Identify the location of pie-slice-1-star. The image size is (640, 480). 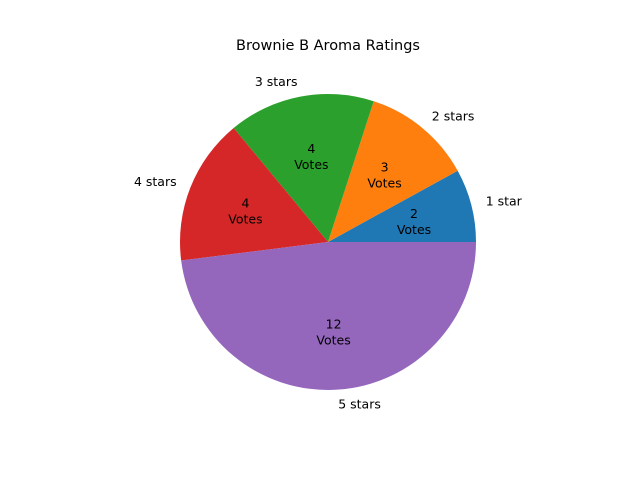
(402, 206).